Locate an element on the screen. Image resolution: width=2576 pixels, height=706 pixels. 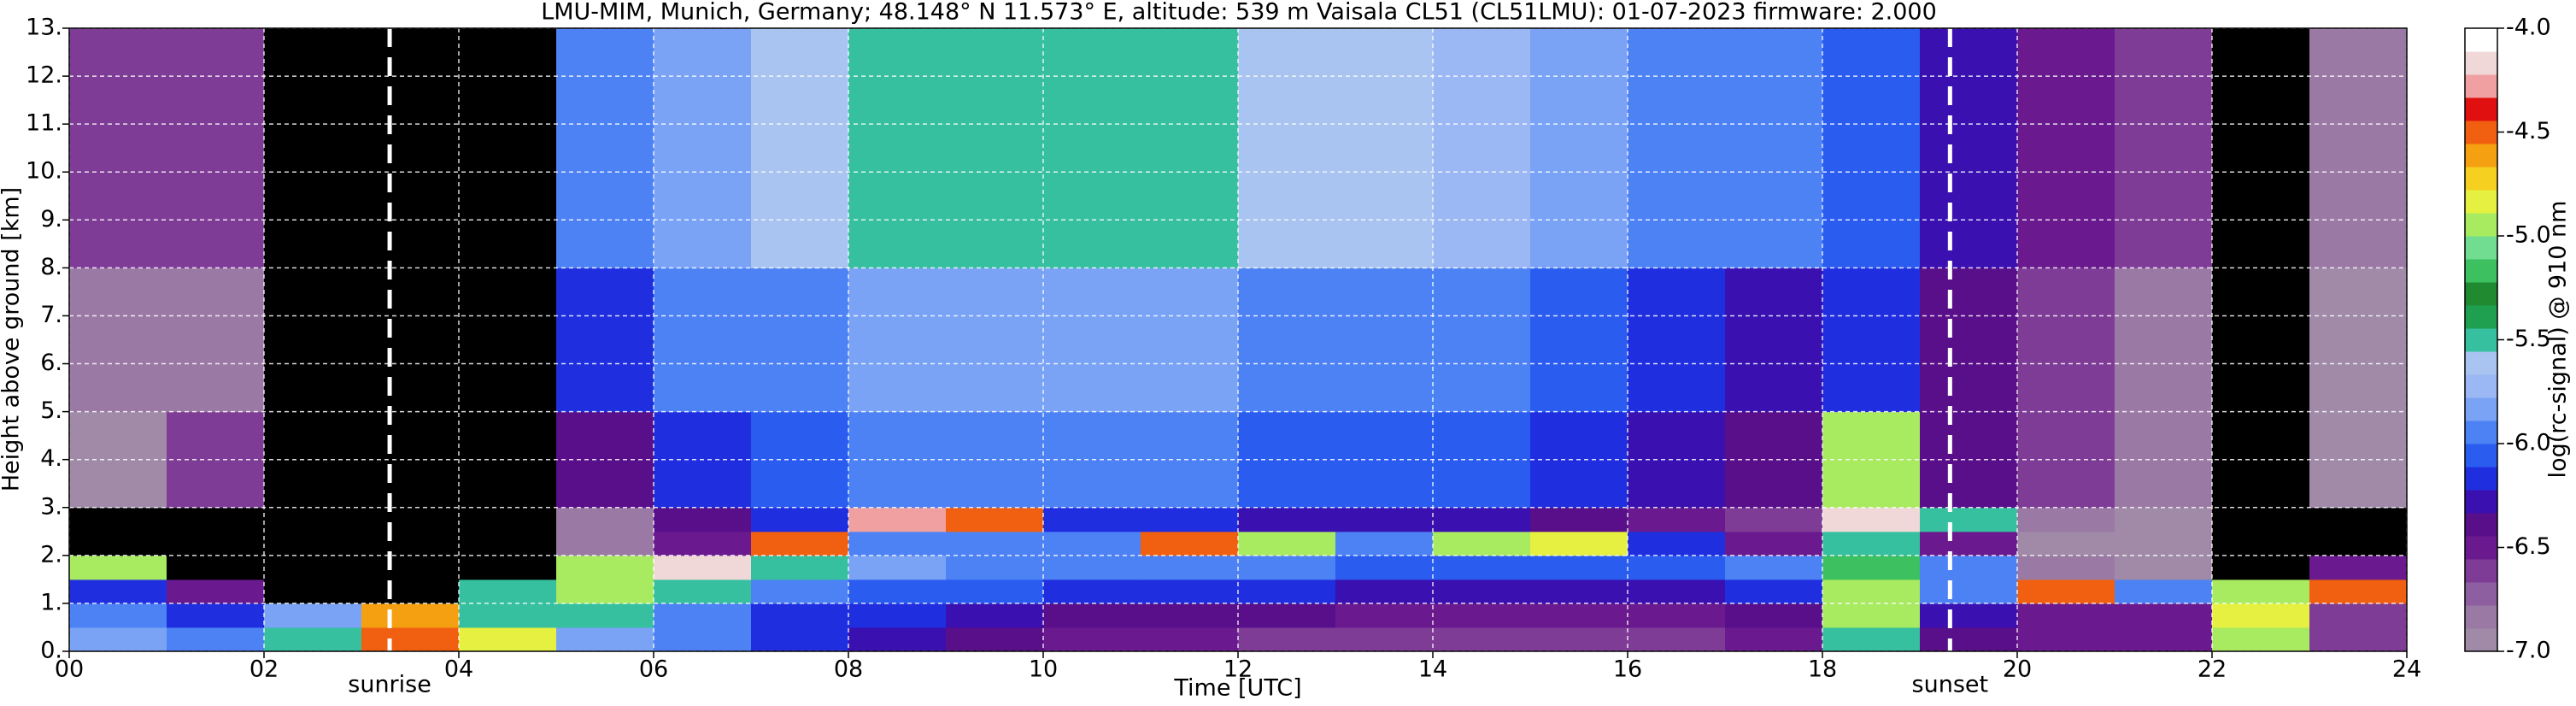
x-tick-label: 14 is located at coordinates (1432, 669).